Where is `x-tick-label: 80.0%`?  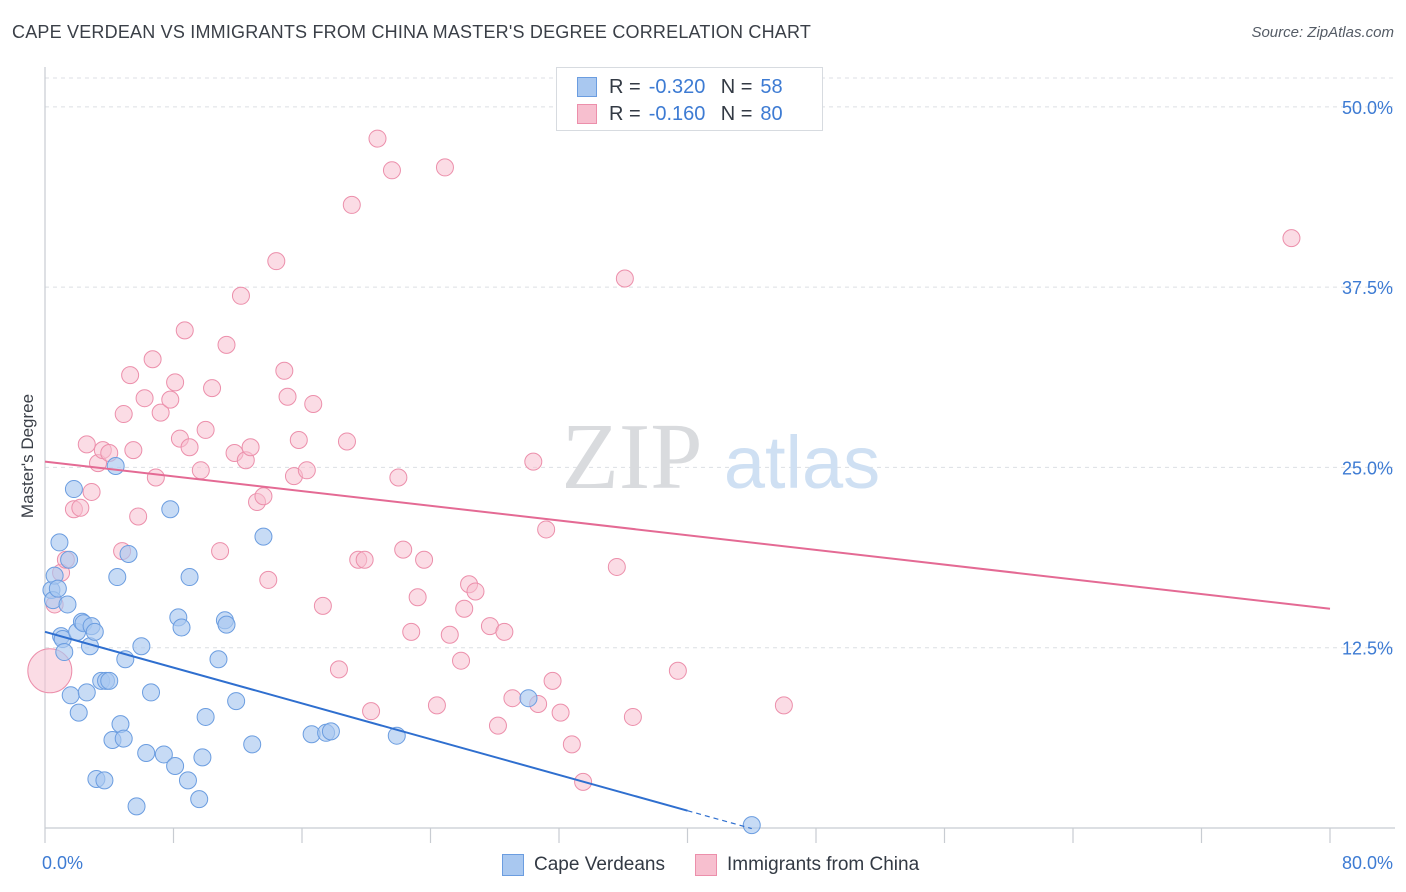 x-tick-label: 80.0% is located at coordinates (1367, 863).